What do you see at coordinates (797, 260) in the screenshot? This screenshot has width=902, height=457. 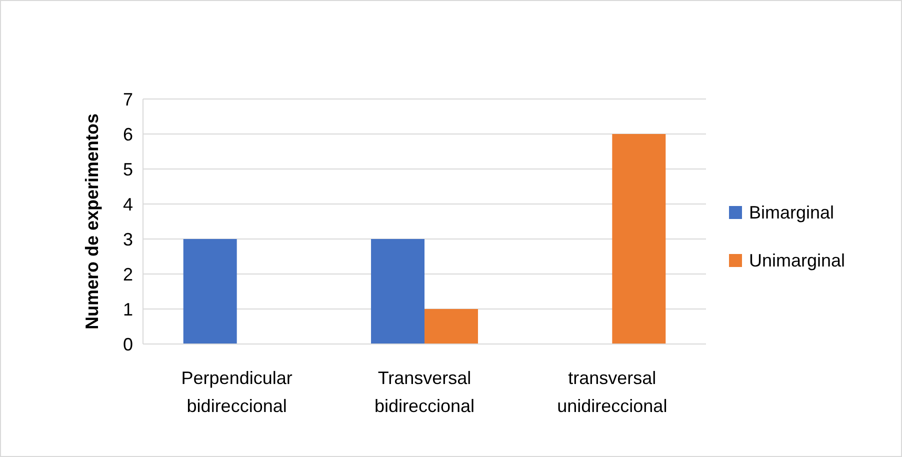 I see `legend-label: Unimarginal` at bounding box center [797, 260].